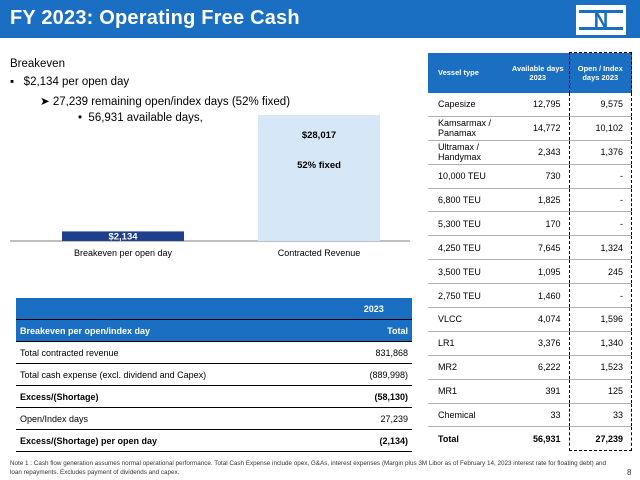  I want to click on table-row: 10,000 TEU 730-, so click(530, 176).